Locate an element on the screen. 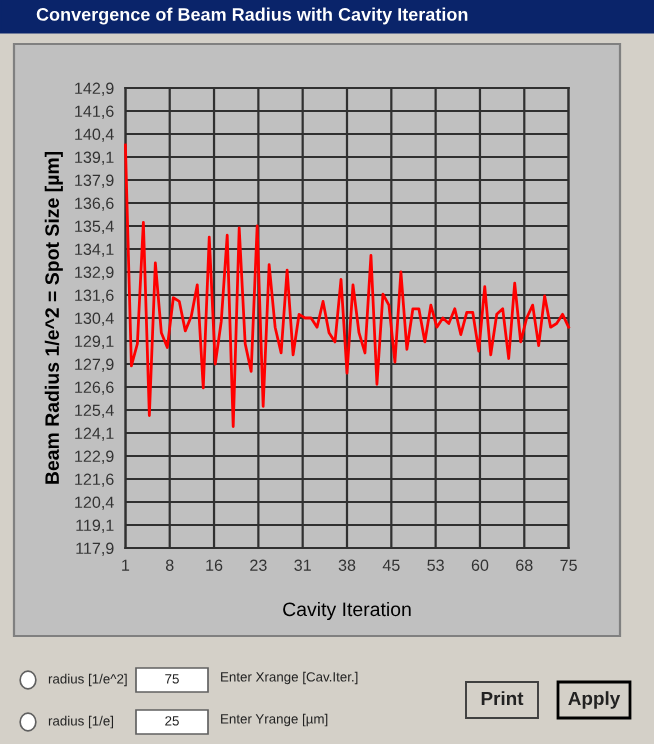 The height and width of the screenshot is (744, 654). text: Apply is located at coordinates (594, 700).